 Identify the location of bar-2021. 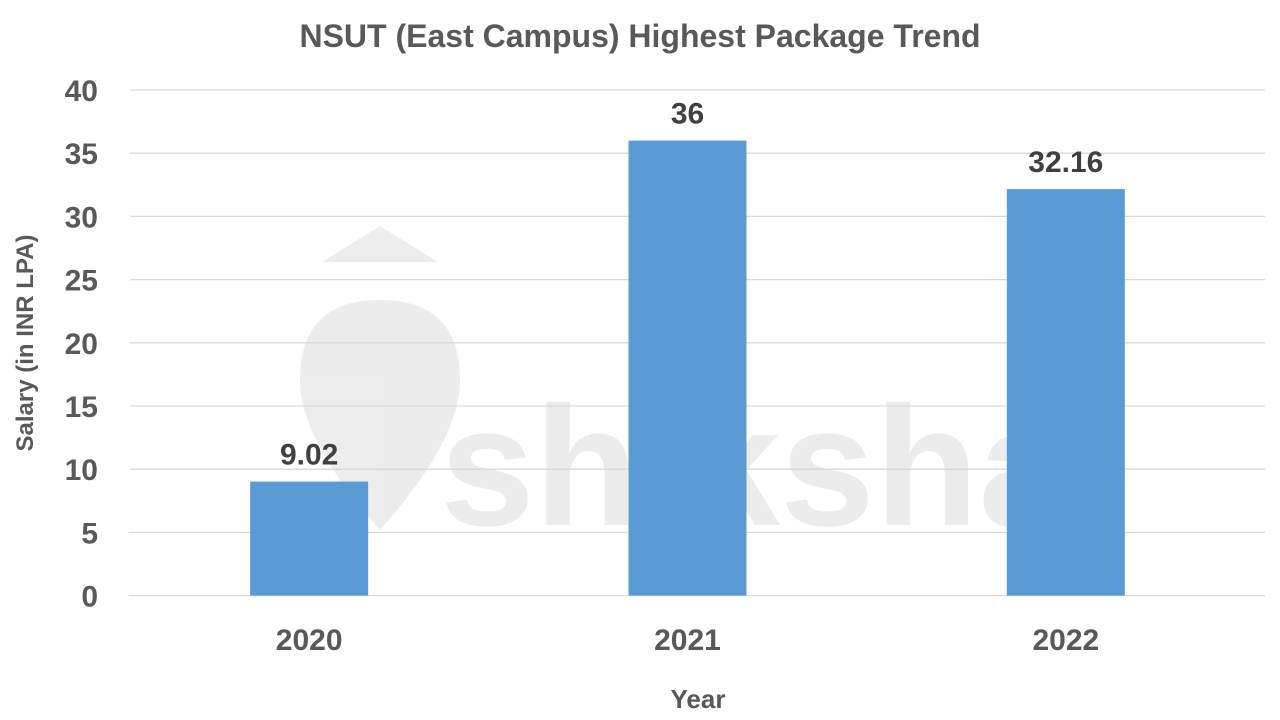
(687, 368).